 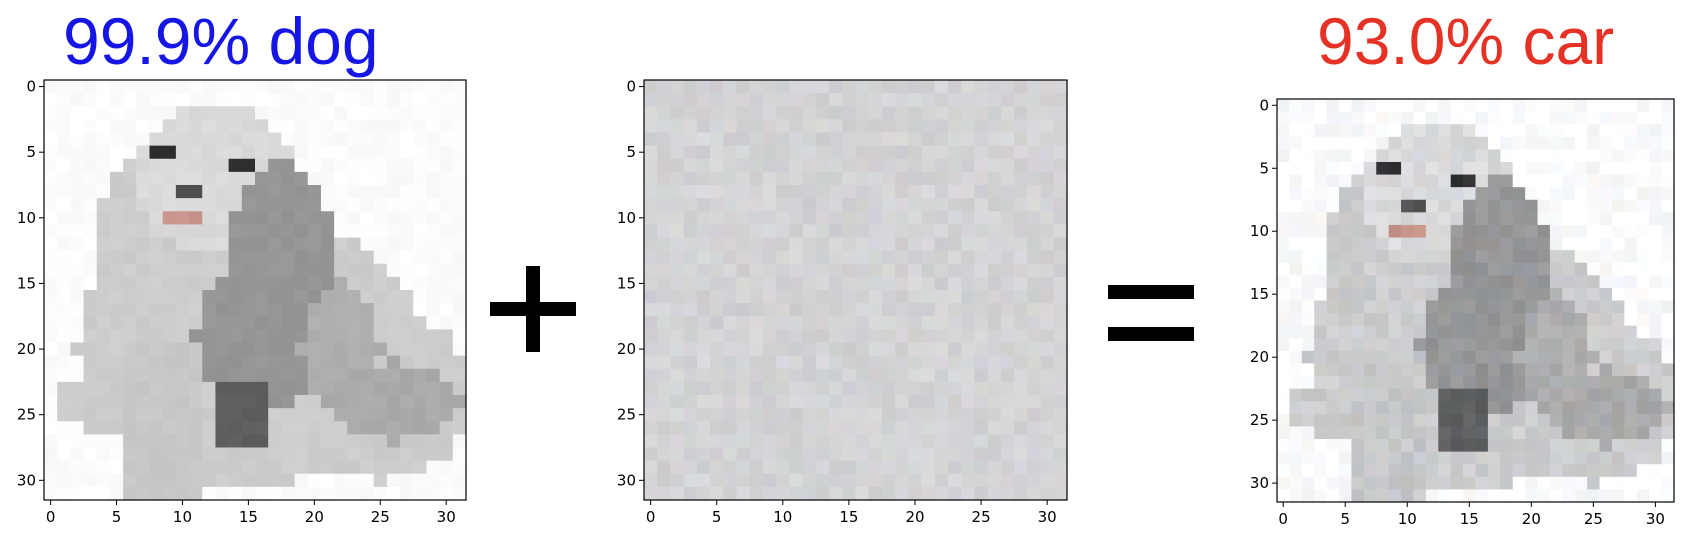 What do you see at coordinates (533, 309) in the screenshot?
I see `plus-sign` at bounding box center [533, 309].